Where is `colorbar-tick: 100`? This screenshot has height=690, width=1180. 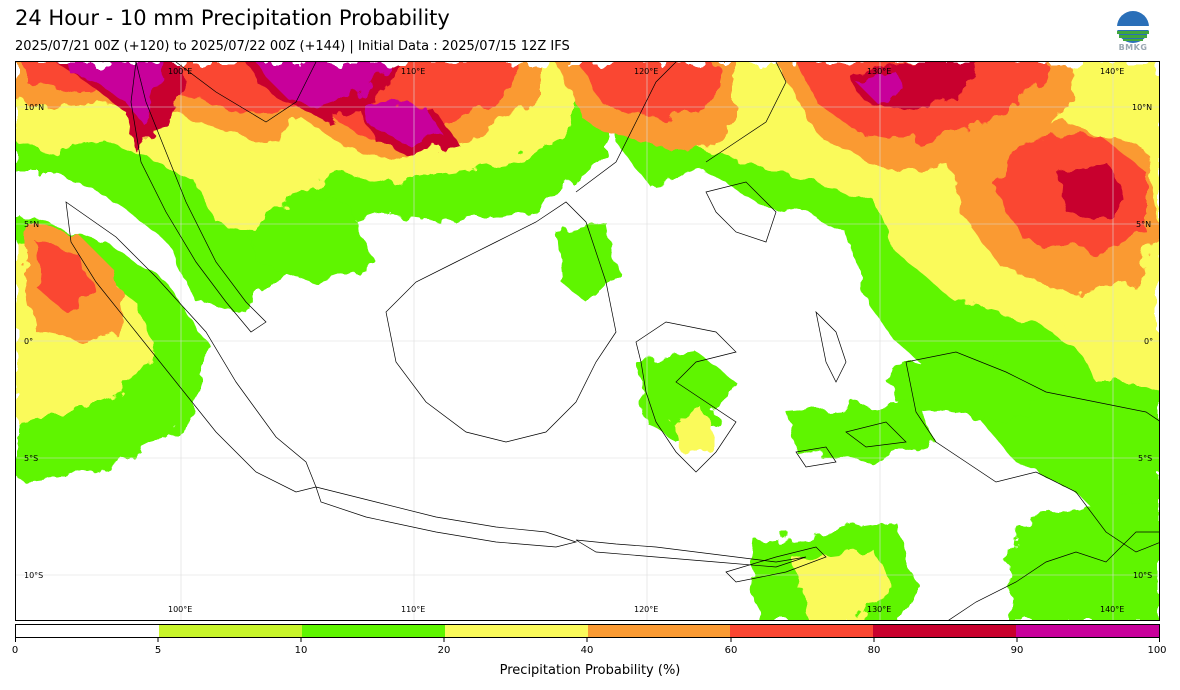 colorbar-tick: 100 is located at coordinates (1157, 650).